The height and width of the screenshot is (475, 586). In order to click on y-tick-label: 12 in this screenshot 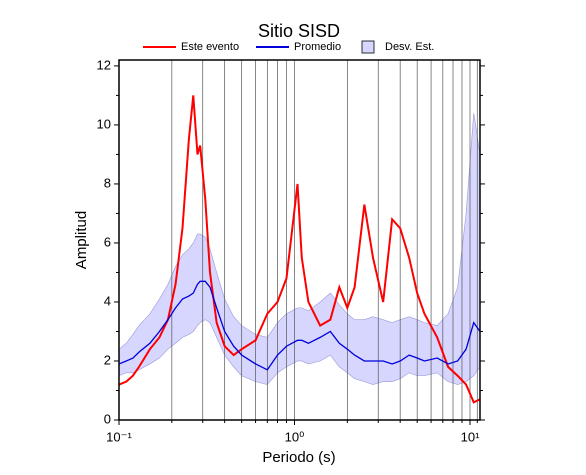, I will do `click(104, 64)`.